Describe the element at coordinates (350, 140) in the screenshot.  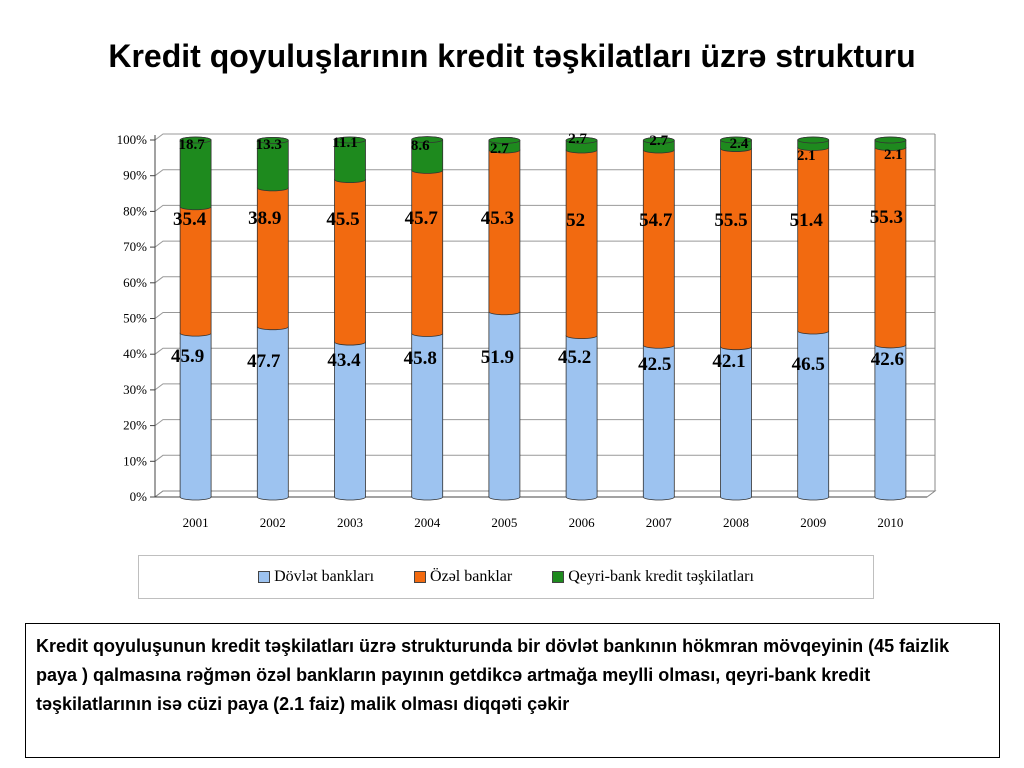
I see `bar-top-2003` at that location.